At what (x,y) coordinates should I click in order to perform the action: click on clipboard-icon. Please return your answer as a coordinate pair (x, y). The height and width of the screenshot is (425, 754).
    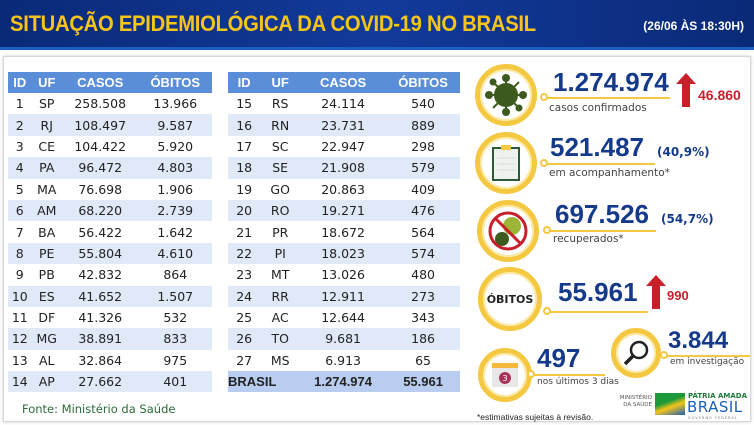
    Looking at the image, I should click on (506, 163).